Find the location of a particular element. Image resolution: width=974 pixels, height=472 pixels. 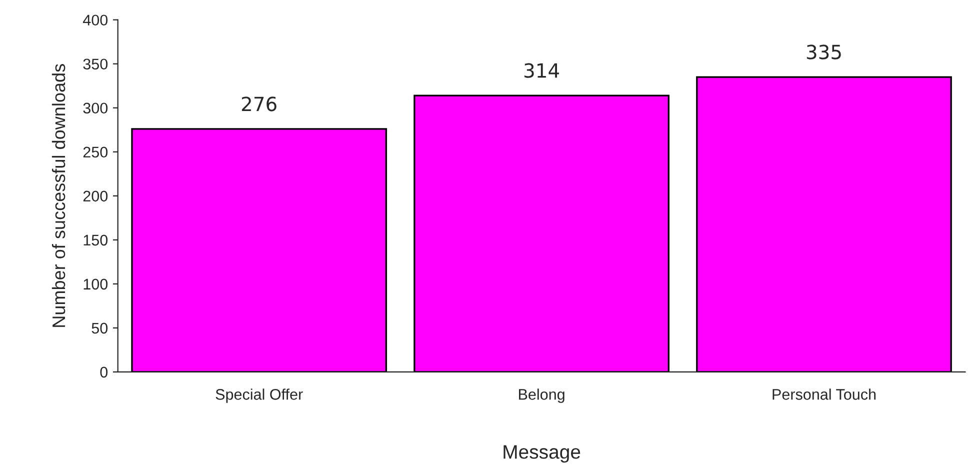

y-tick-label: 150 is located at coordinates (96, 240).